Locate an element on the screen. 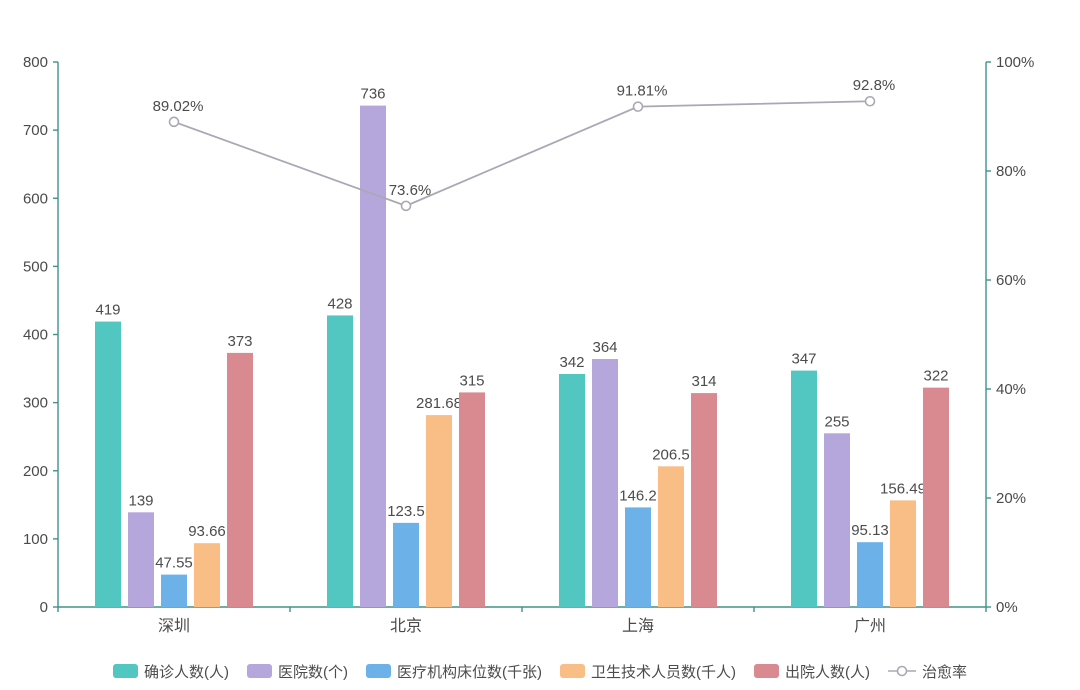  bar-value-label: 736 is located at coordinates (372, 94).